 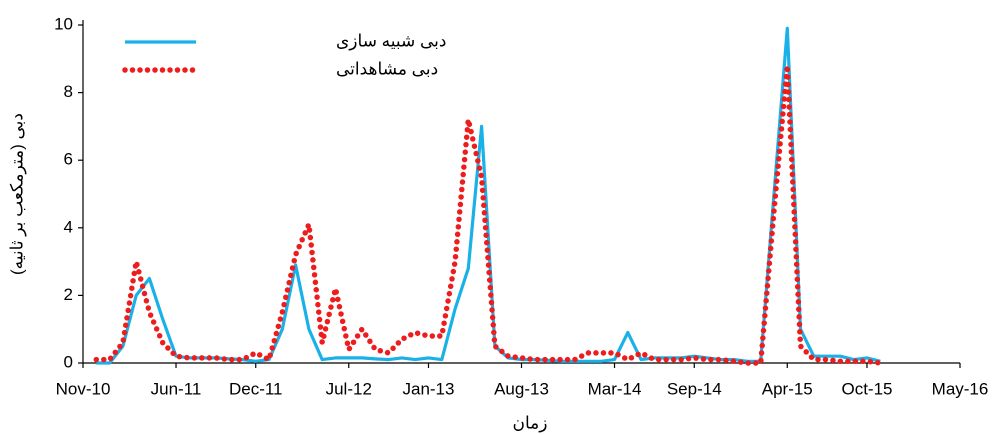 What do you see at coordinates (521, 388) in the screenshot?
I see `x-tick-label: Aug-13` at bounding box center [521, 388].